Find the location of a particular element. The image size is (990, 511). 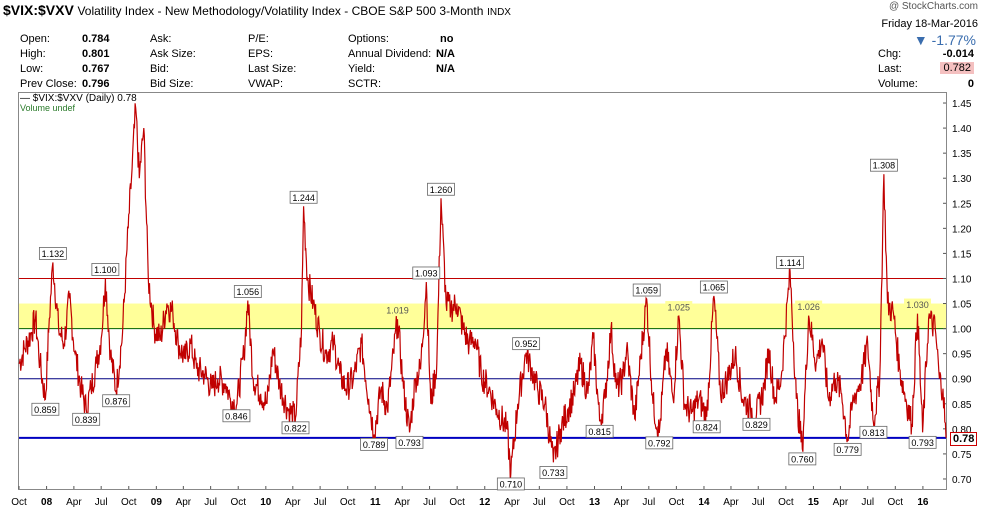

y-tick-label: 1.25 is located at coordinates (962, 204).